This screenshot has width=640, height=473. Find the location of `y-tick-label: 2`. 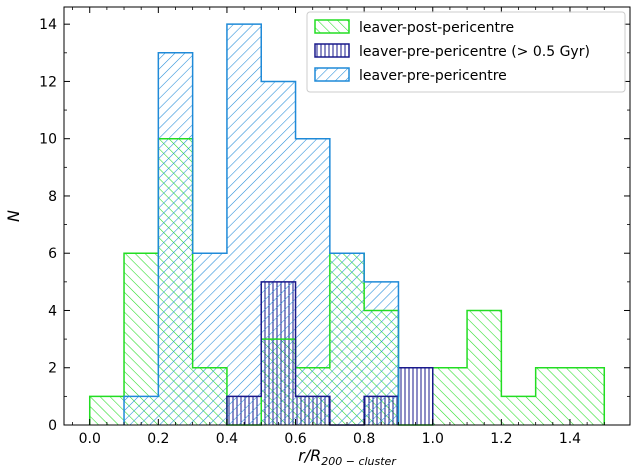

y-tick-label: 2 is located at coordinates (52, 369).